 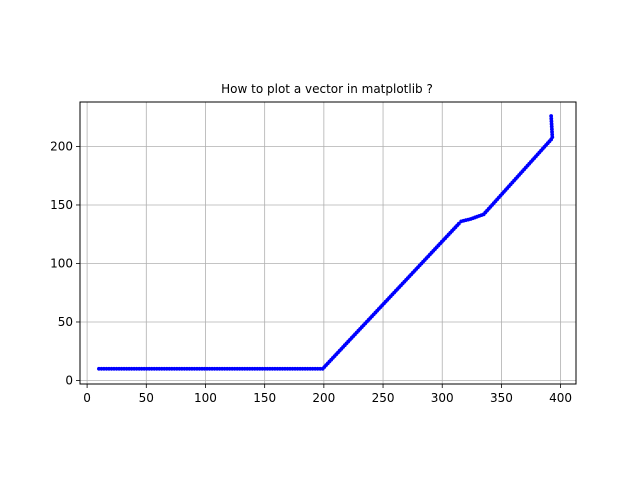 I want to click on y-axis: 0 50 100 150 200, so click(x=65, y=263).